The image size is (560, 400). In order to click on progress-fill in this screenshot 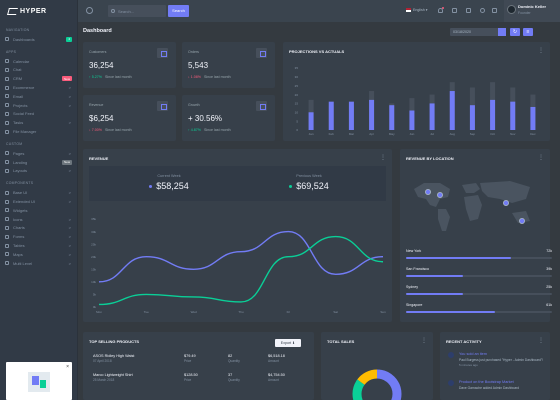, I will do `click(451, 312)`.